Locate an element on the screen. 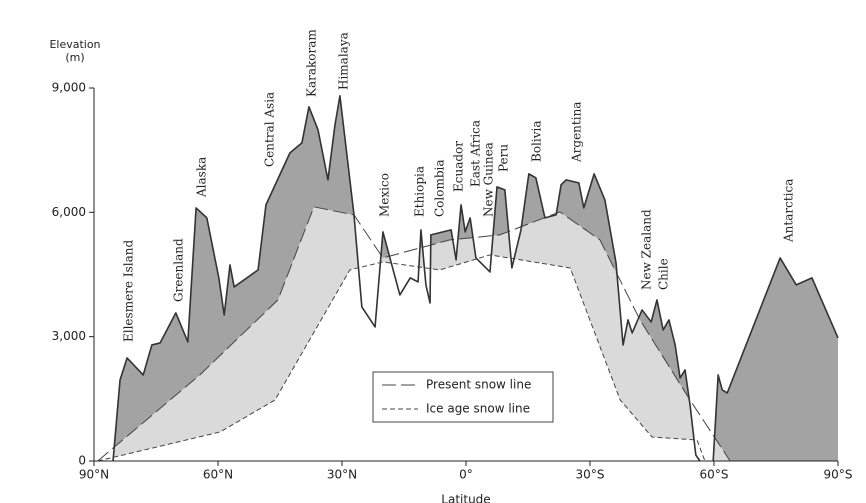 This screenshot has width=866, height=503. x-tick-label: 30°N is located at coordinates (342, 475).